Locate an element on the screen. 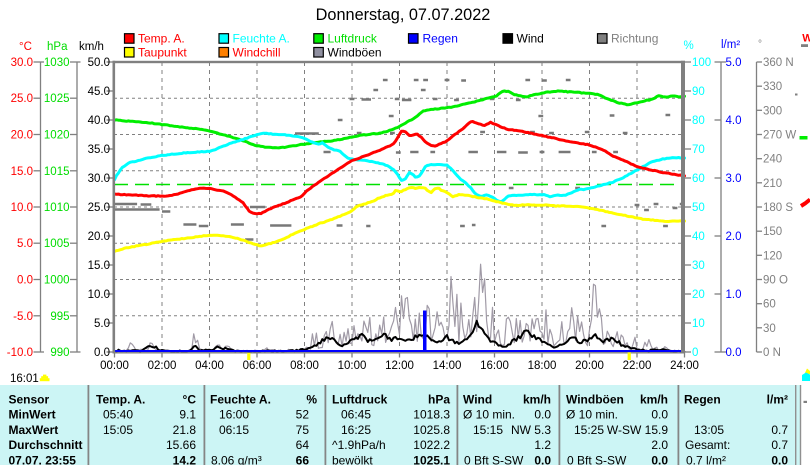  svg-text: W is located at coordinates (806, 39).